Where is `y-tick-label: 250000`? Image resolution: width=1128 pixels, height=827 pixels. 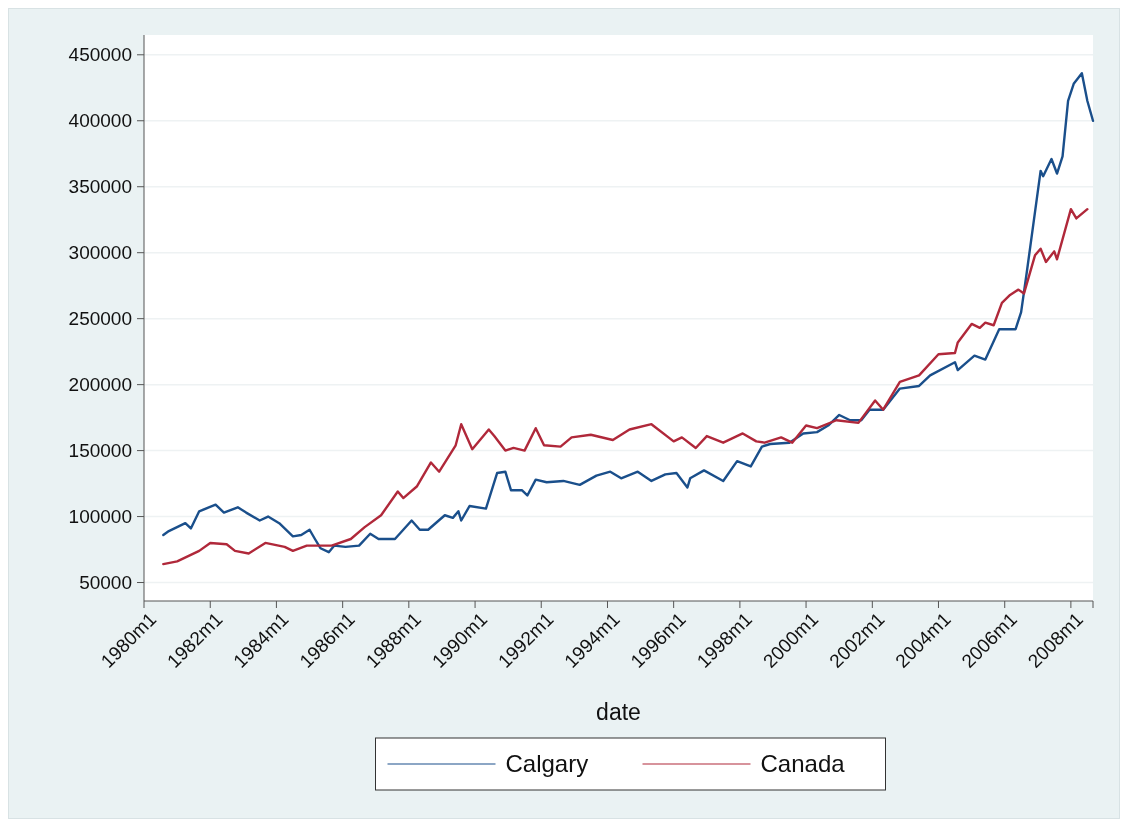 y-tick-label: 250000 is located at coordinates (100, 319).